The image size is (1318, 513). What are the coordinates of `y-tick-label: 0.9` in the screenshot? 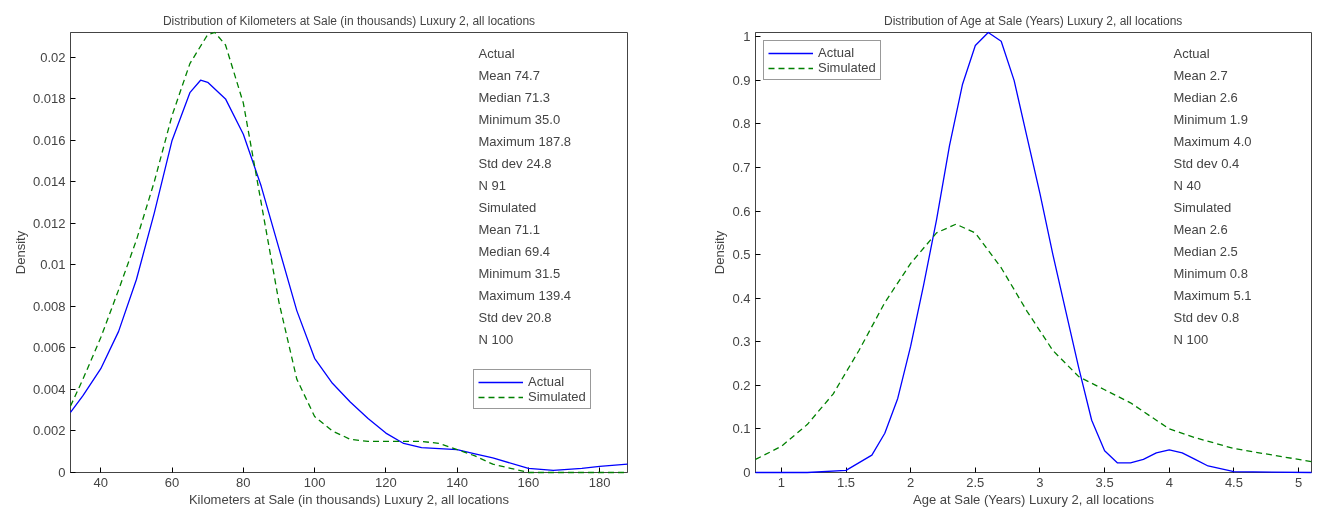 It's located at (741, 80).